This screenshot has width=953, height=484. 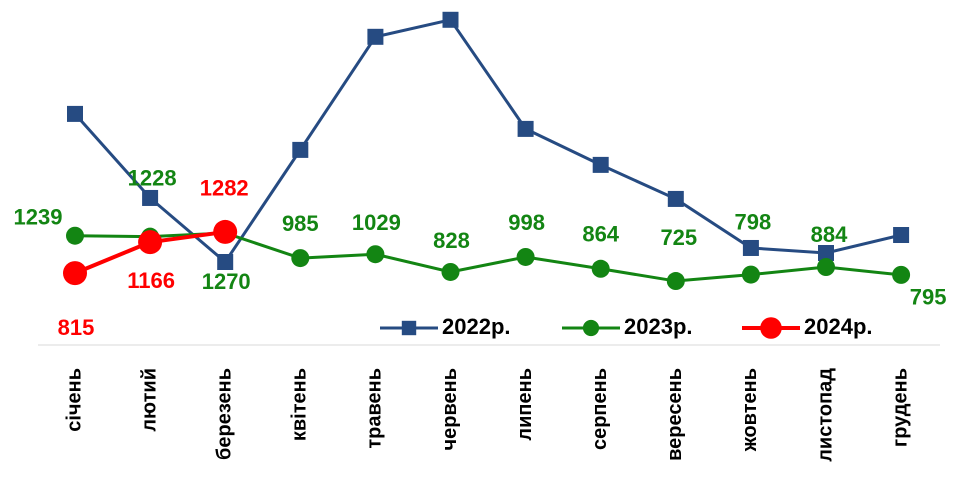 I want to click on data-label: 1239, so click(x=38, y=217).